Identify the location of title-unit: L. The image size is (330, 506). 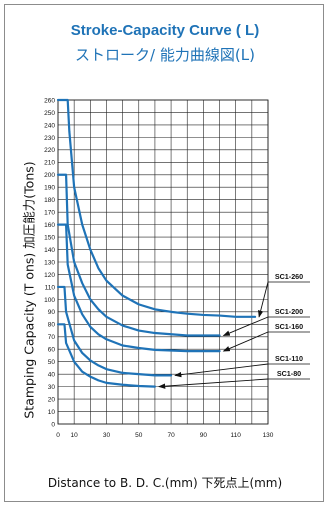
(250, 30).